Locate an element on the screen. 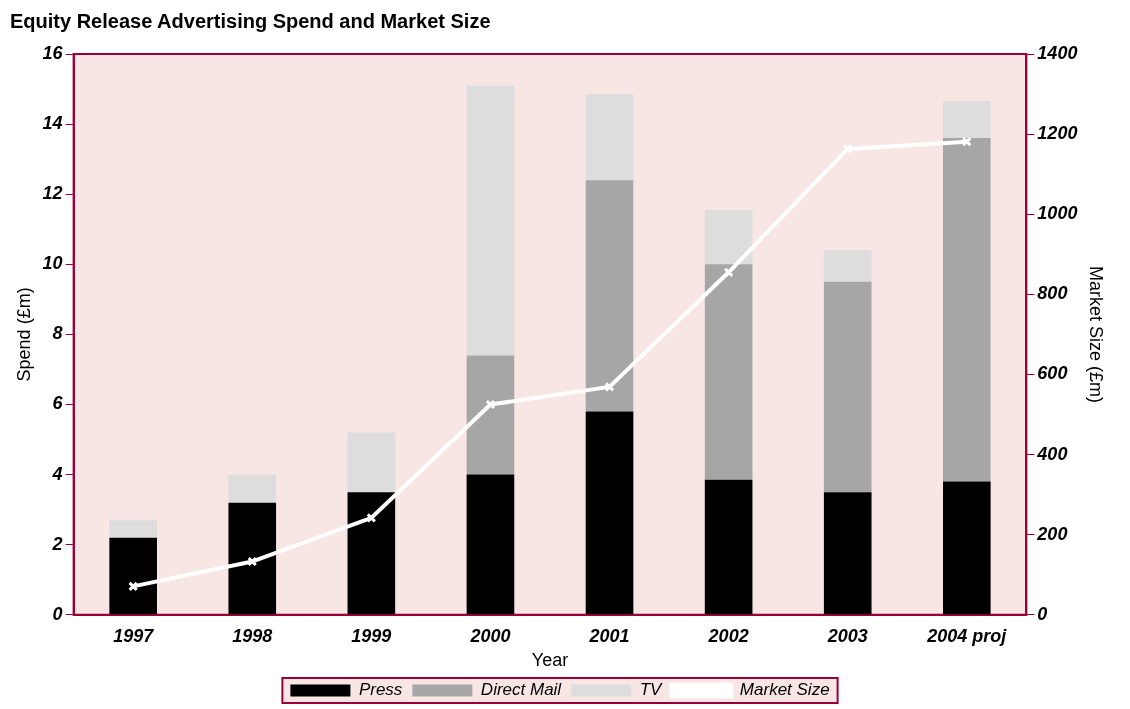  y2-tick-label: 600 is located at coordinates (1052, 373).